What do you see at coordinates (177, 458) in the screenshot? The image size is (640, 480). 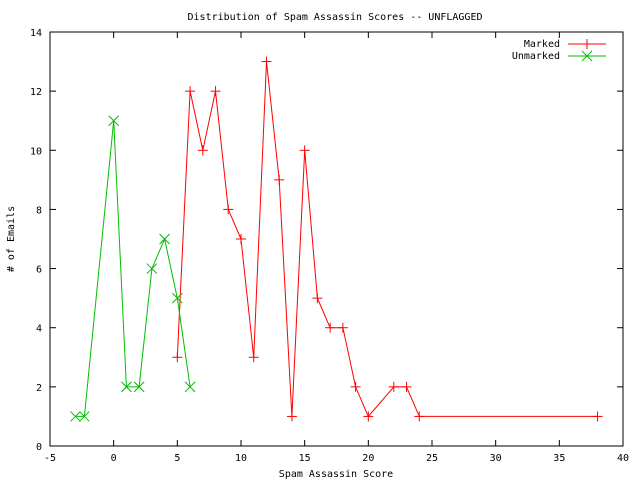 I see `x-tick-label: 5` at bounding box center [177, 458].